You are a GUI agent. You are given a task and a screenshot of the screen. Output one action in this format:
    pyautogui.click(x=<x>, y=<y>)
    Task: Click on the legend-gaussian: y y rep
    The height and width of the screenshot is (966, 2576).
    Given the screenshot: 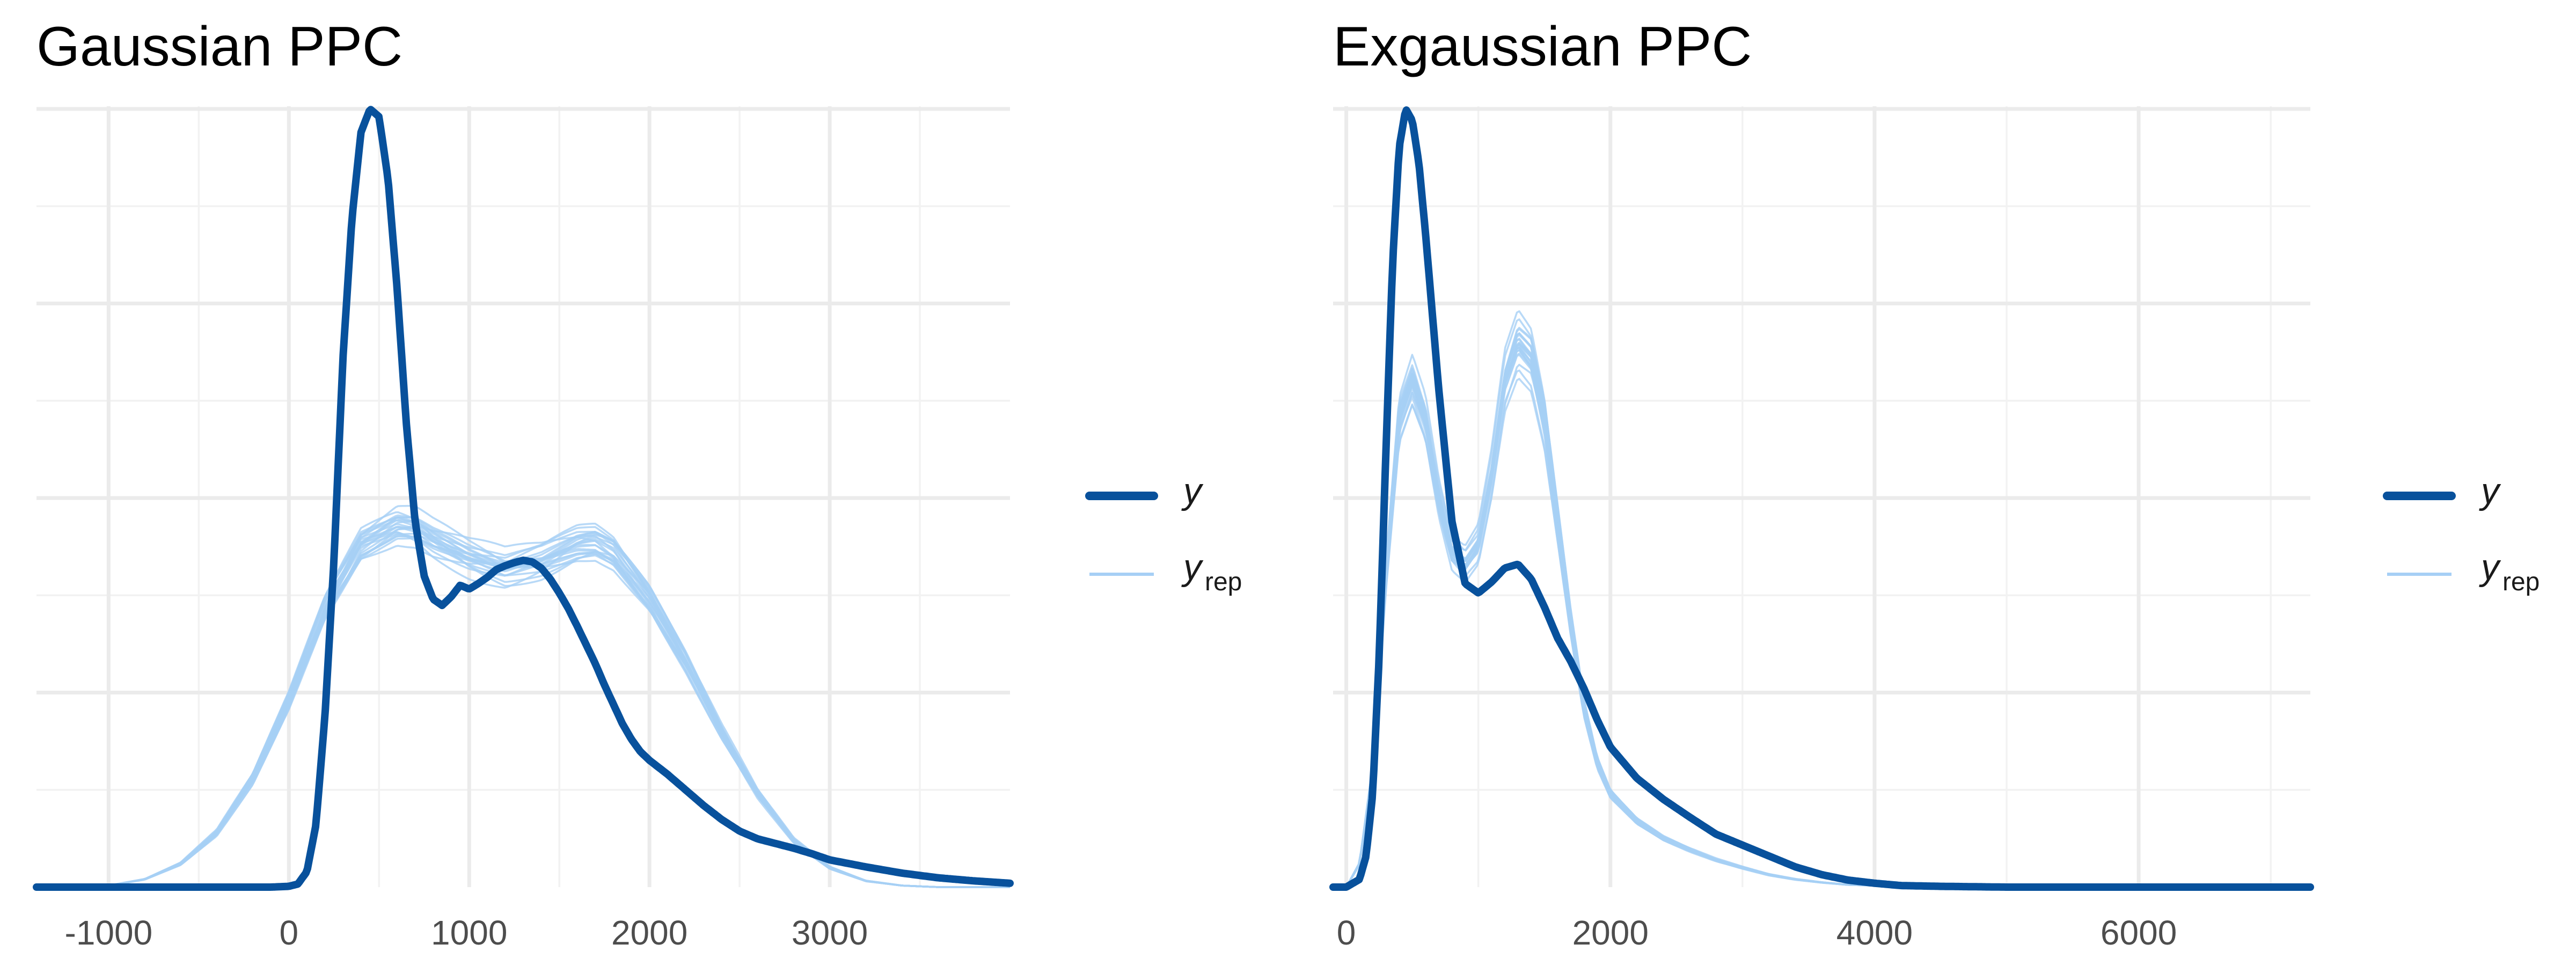 What is the action you would take?
    pyautogui.click(x=1163, y=533)
    